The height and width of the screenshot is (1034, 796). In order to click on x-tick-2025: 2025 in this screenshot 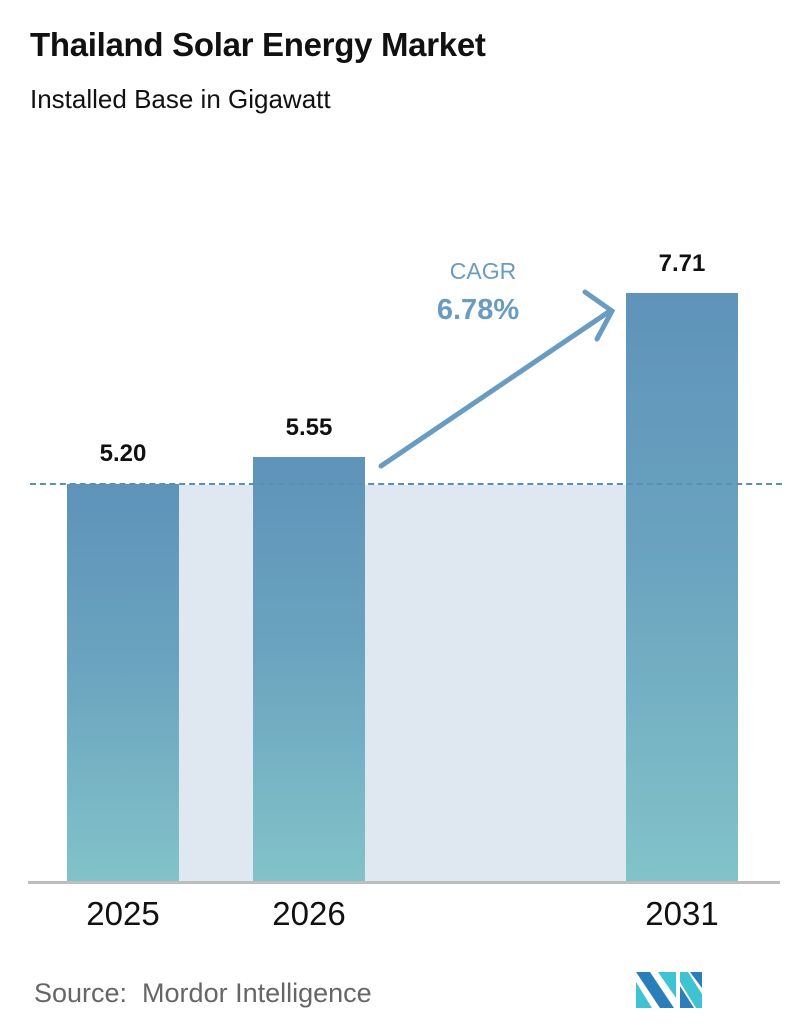, I will do `click(123, 913)`.